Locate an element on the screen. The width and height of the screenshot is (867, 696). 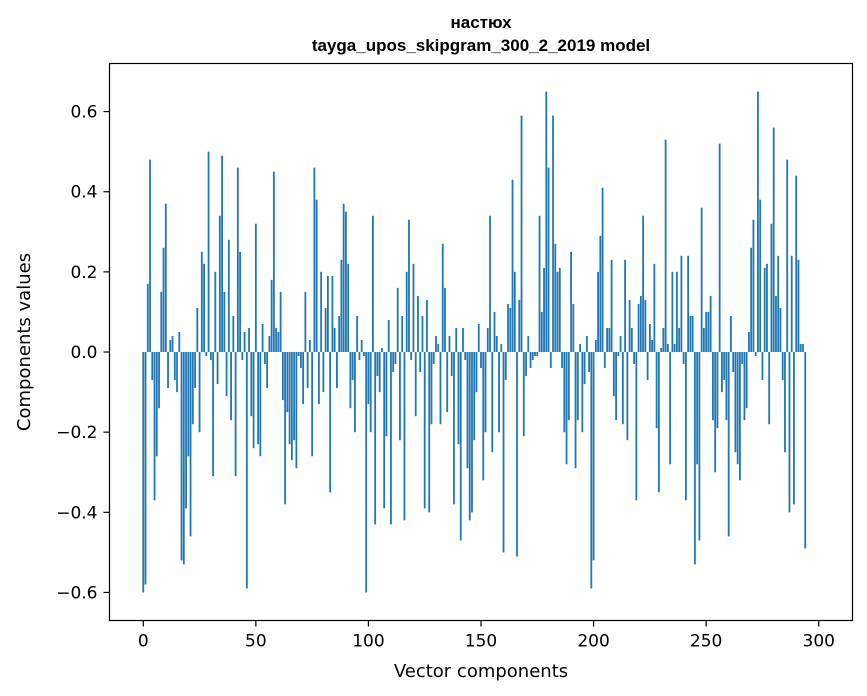
x-tick-label: 300 is located at coordinates (819, 642).